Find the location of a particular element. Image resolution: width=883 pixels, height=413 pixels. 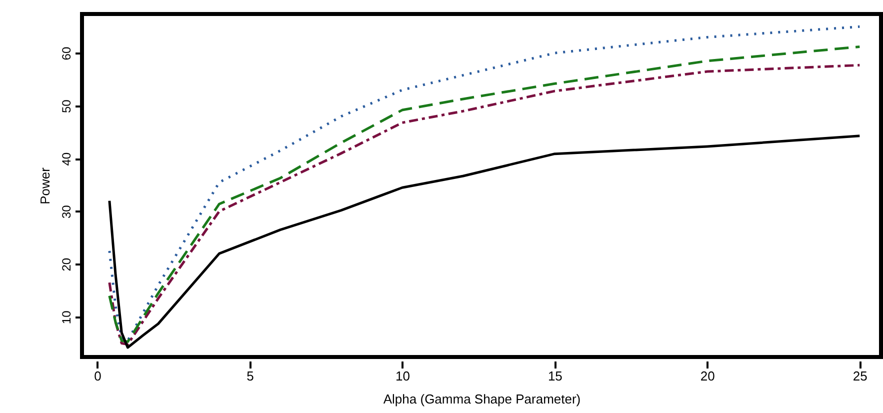

y-tick-label: 30 is located at coordinates (67, 211).